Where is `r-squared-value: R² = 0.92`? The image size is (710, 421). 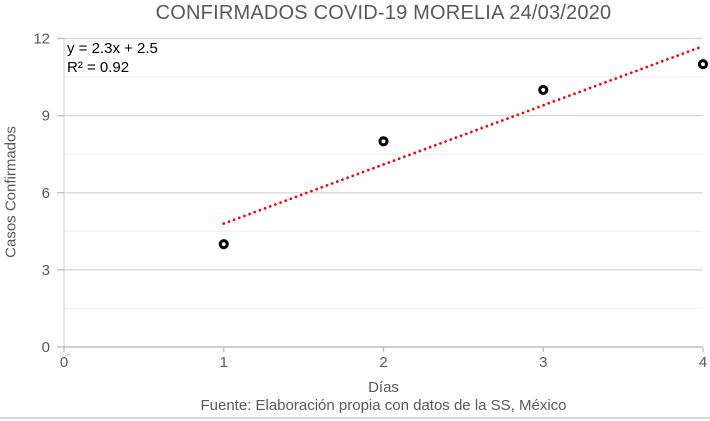
r-squared-value: R² = 0.92 is located at coordinates (98, 67).